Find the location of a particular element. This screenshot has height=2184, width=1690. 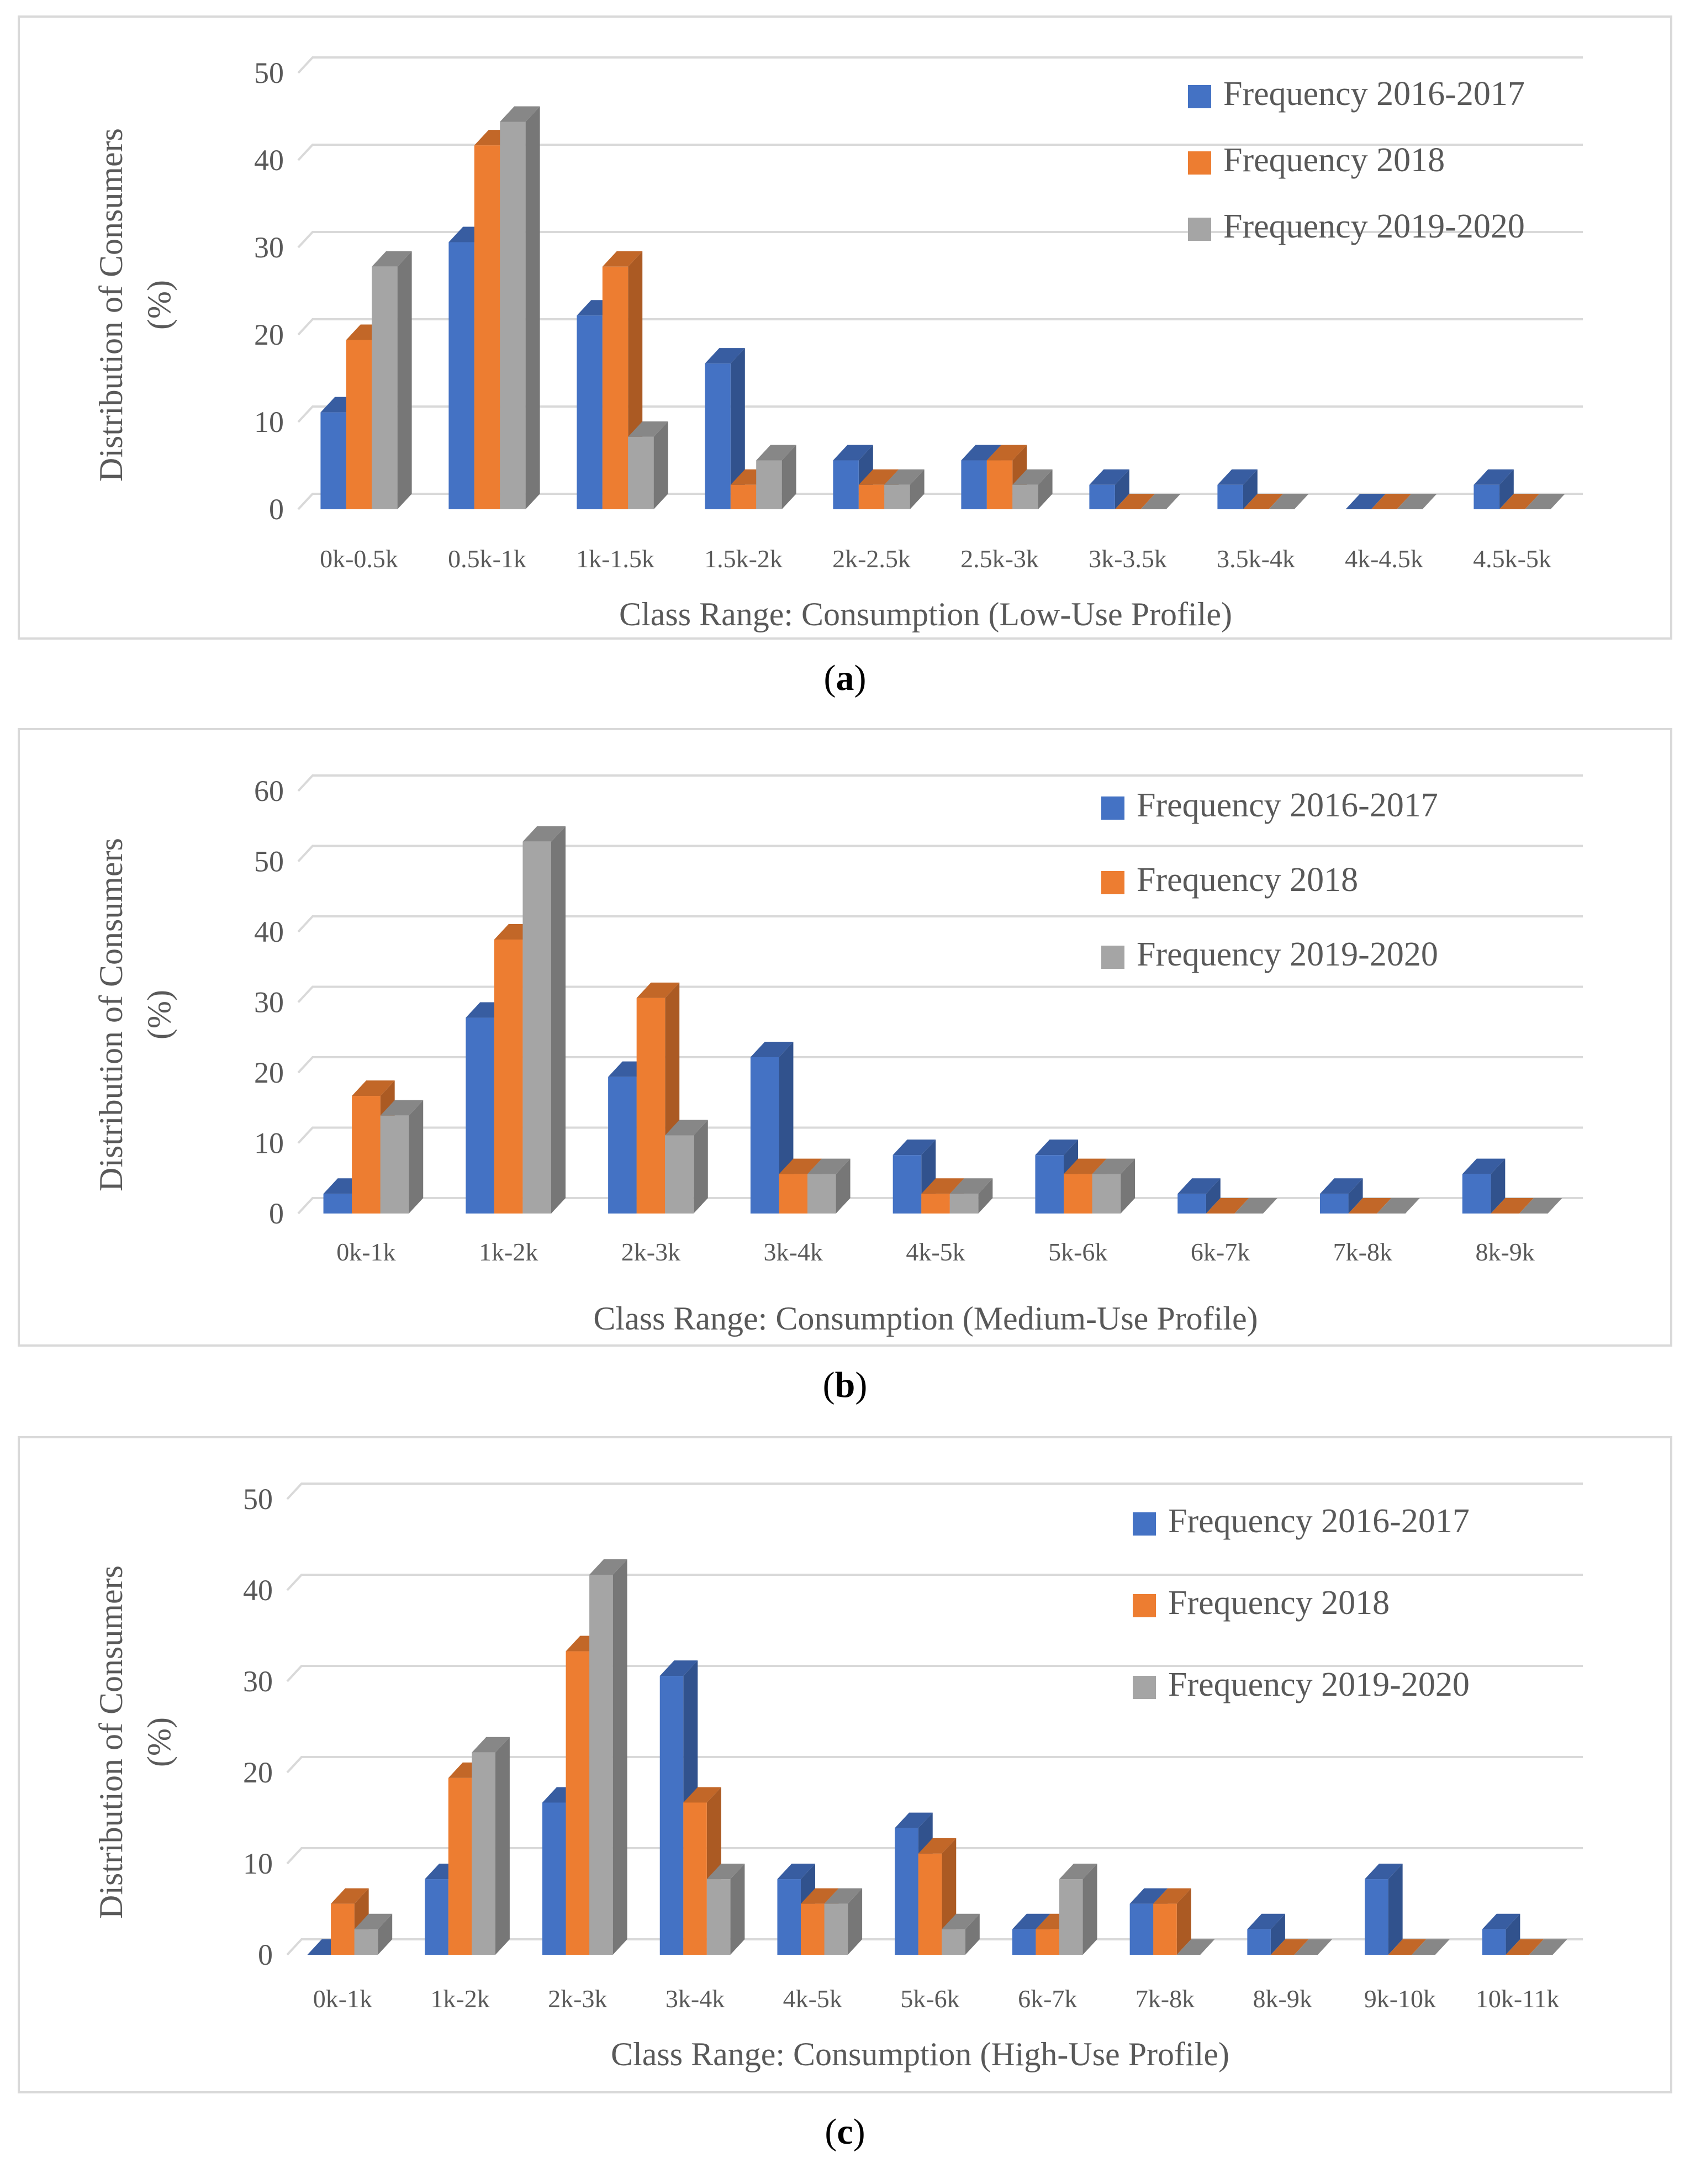

x-tick-label: 4.5k-5k is located at coordinates (1512, 559).